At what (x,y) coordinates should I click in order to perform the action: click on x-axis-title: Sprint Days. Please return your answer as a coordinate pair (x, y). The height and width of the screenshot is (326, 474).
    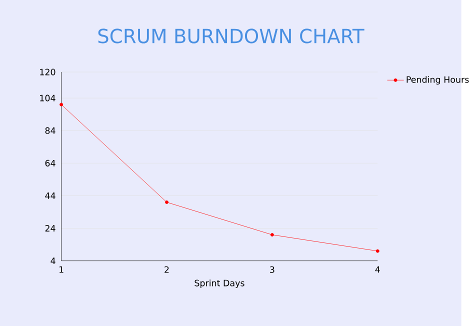
    Looking at the image, I should click on (219, 284).